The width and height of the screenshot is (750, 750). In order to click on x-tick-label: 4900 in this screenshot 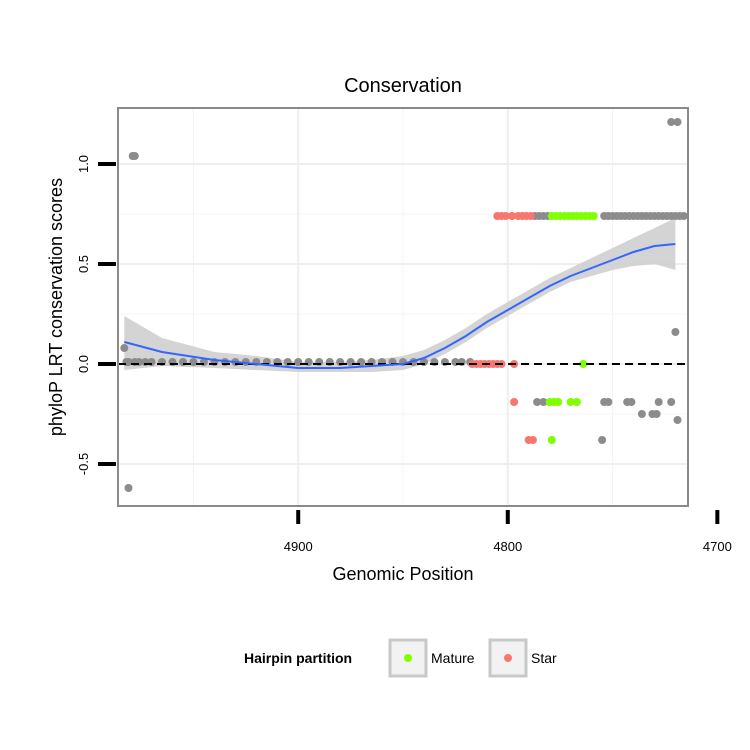, I will do `click(298, 546)`.